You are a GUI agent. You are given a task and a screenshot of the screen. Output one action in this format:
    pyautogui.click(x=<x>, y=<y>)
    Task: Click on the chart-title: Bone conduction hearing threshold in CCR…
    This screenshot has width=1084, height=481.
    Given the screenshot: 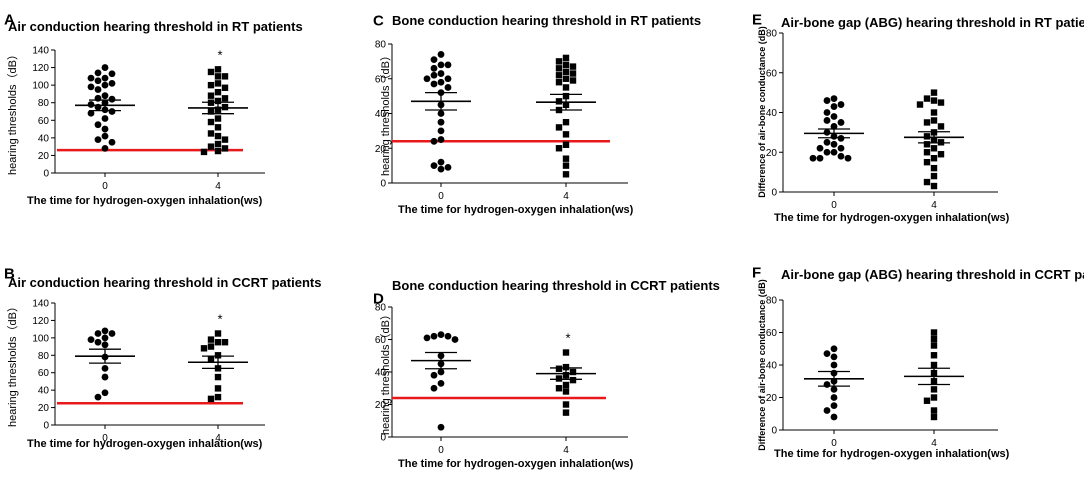 What is the action you would take?
    pyautogui.click(x=556, y=285)
    